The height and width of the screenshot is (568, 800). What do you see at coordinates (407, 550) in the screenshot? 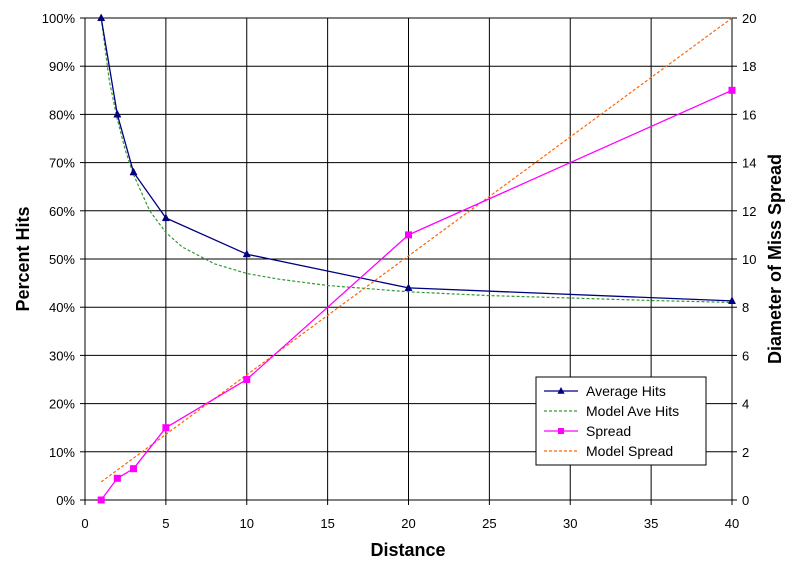
I see `x-axis-title: Distance` at bounding box center [407, 550].